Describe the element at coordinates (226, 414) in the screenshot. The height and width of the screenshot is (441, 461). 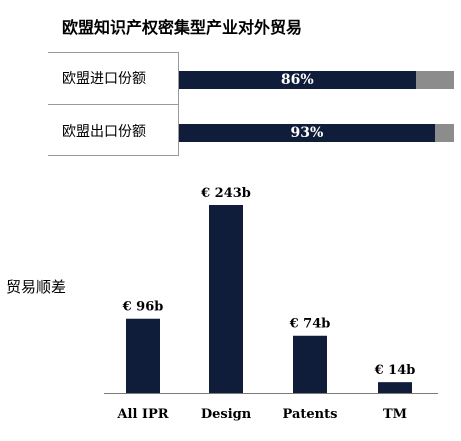
I see `category-label-design: Design` at that location.